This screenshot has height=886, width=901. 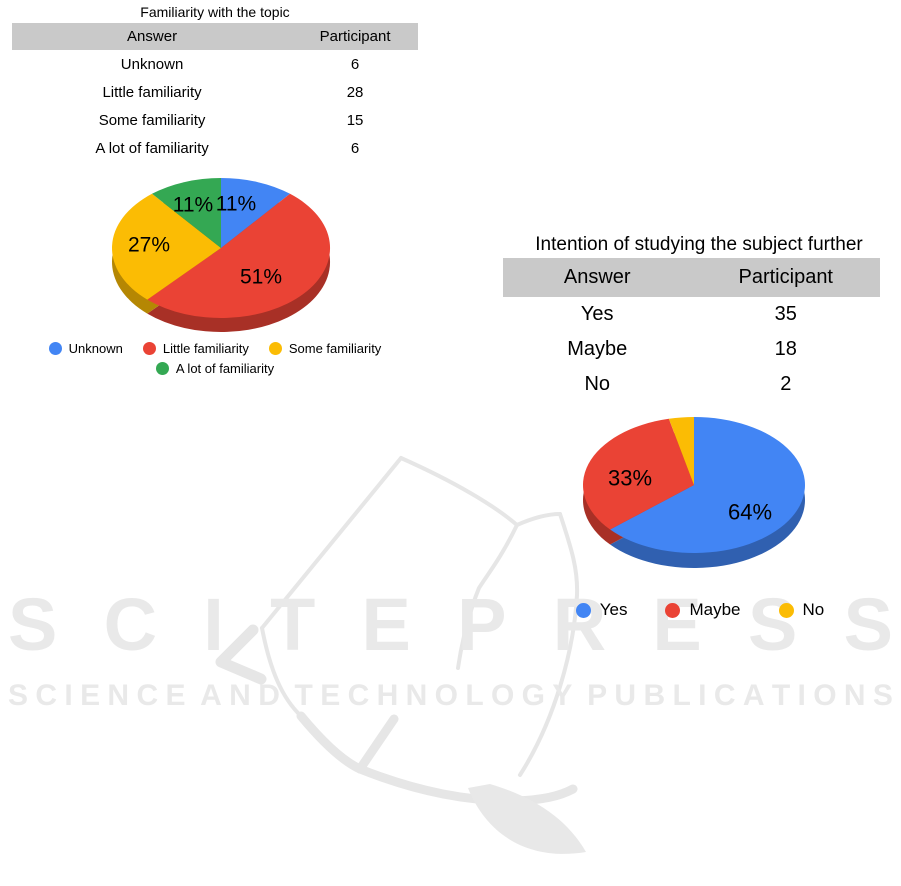 I want to click on intention-table: Answer Participant Yes 35 Maybe 18 No 2, so click(x=691, y=330).